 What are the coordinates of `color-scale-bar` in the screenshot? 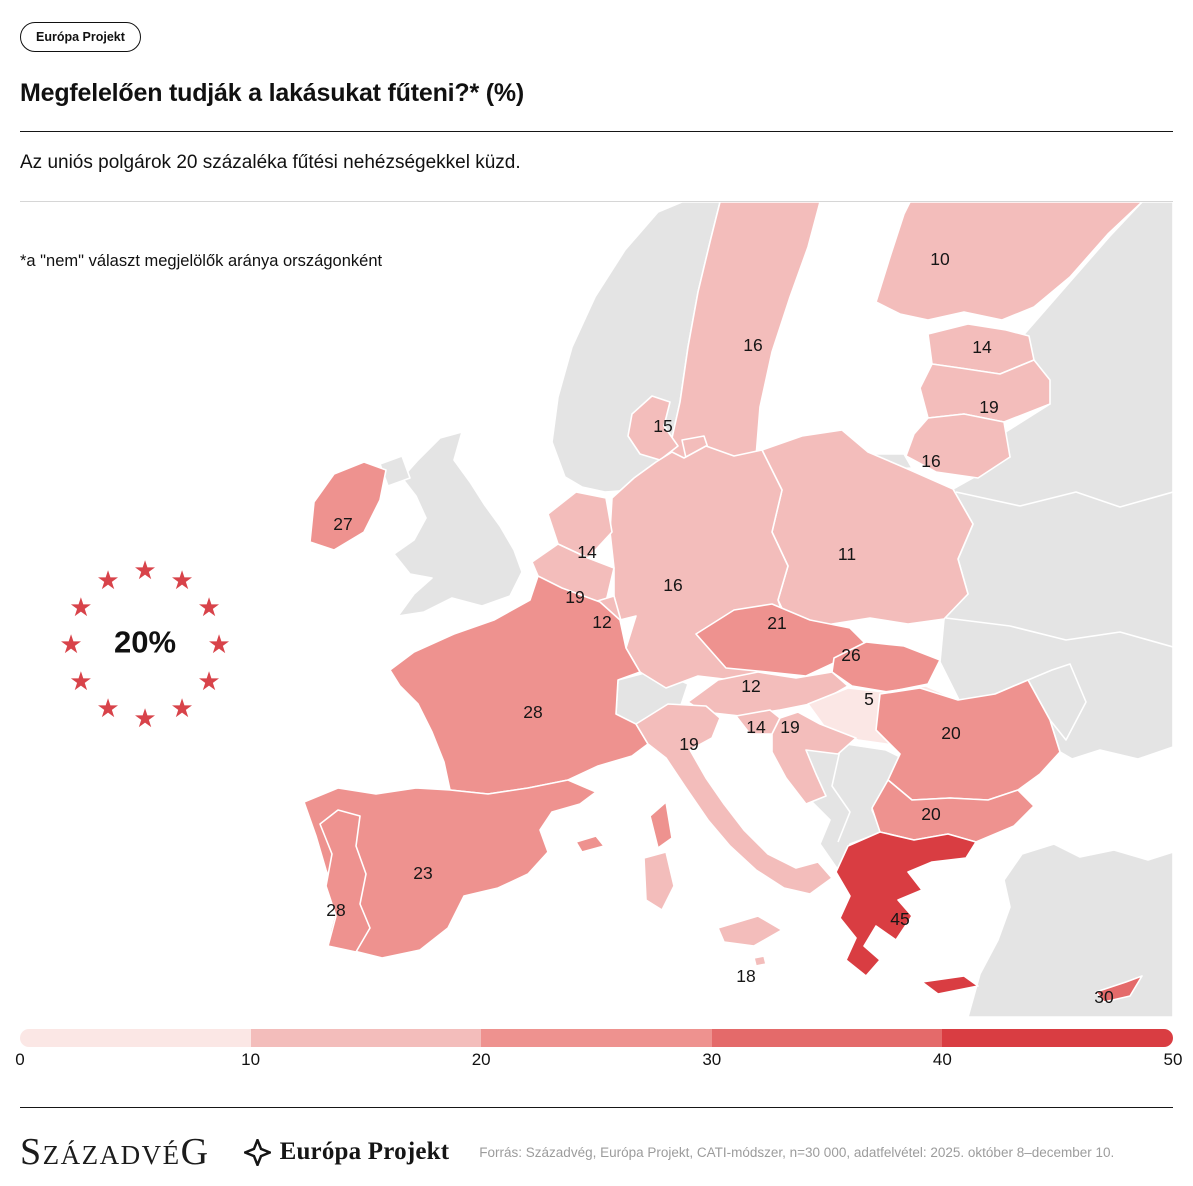 It's located at (596, 1038).